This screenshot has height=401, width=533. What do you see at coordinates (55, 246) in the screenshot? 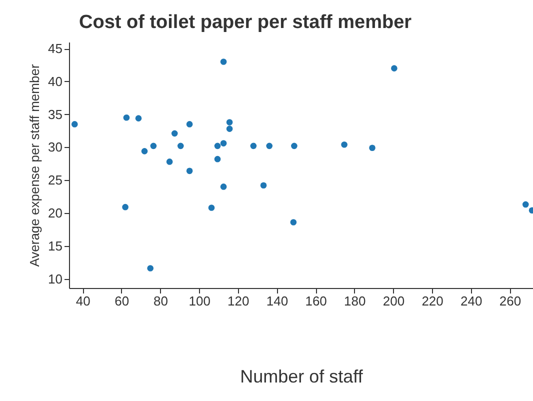
I see `y-tick-label: 15` at bounding box center [55, 246].